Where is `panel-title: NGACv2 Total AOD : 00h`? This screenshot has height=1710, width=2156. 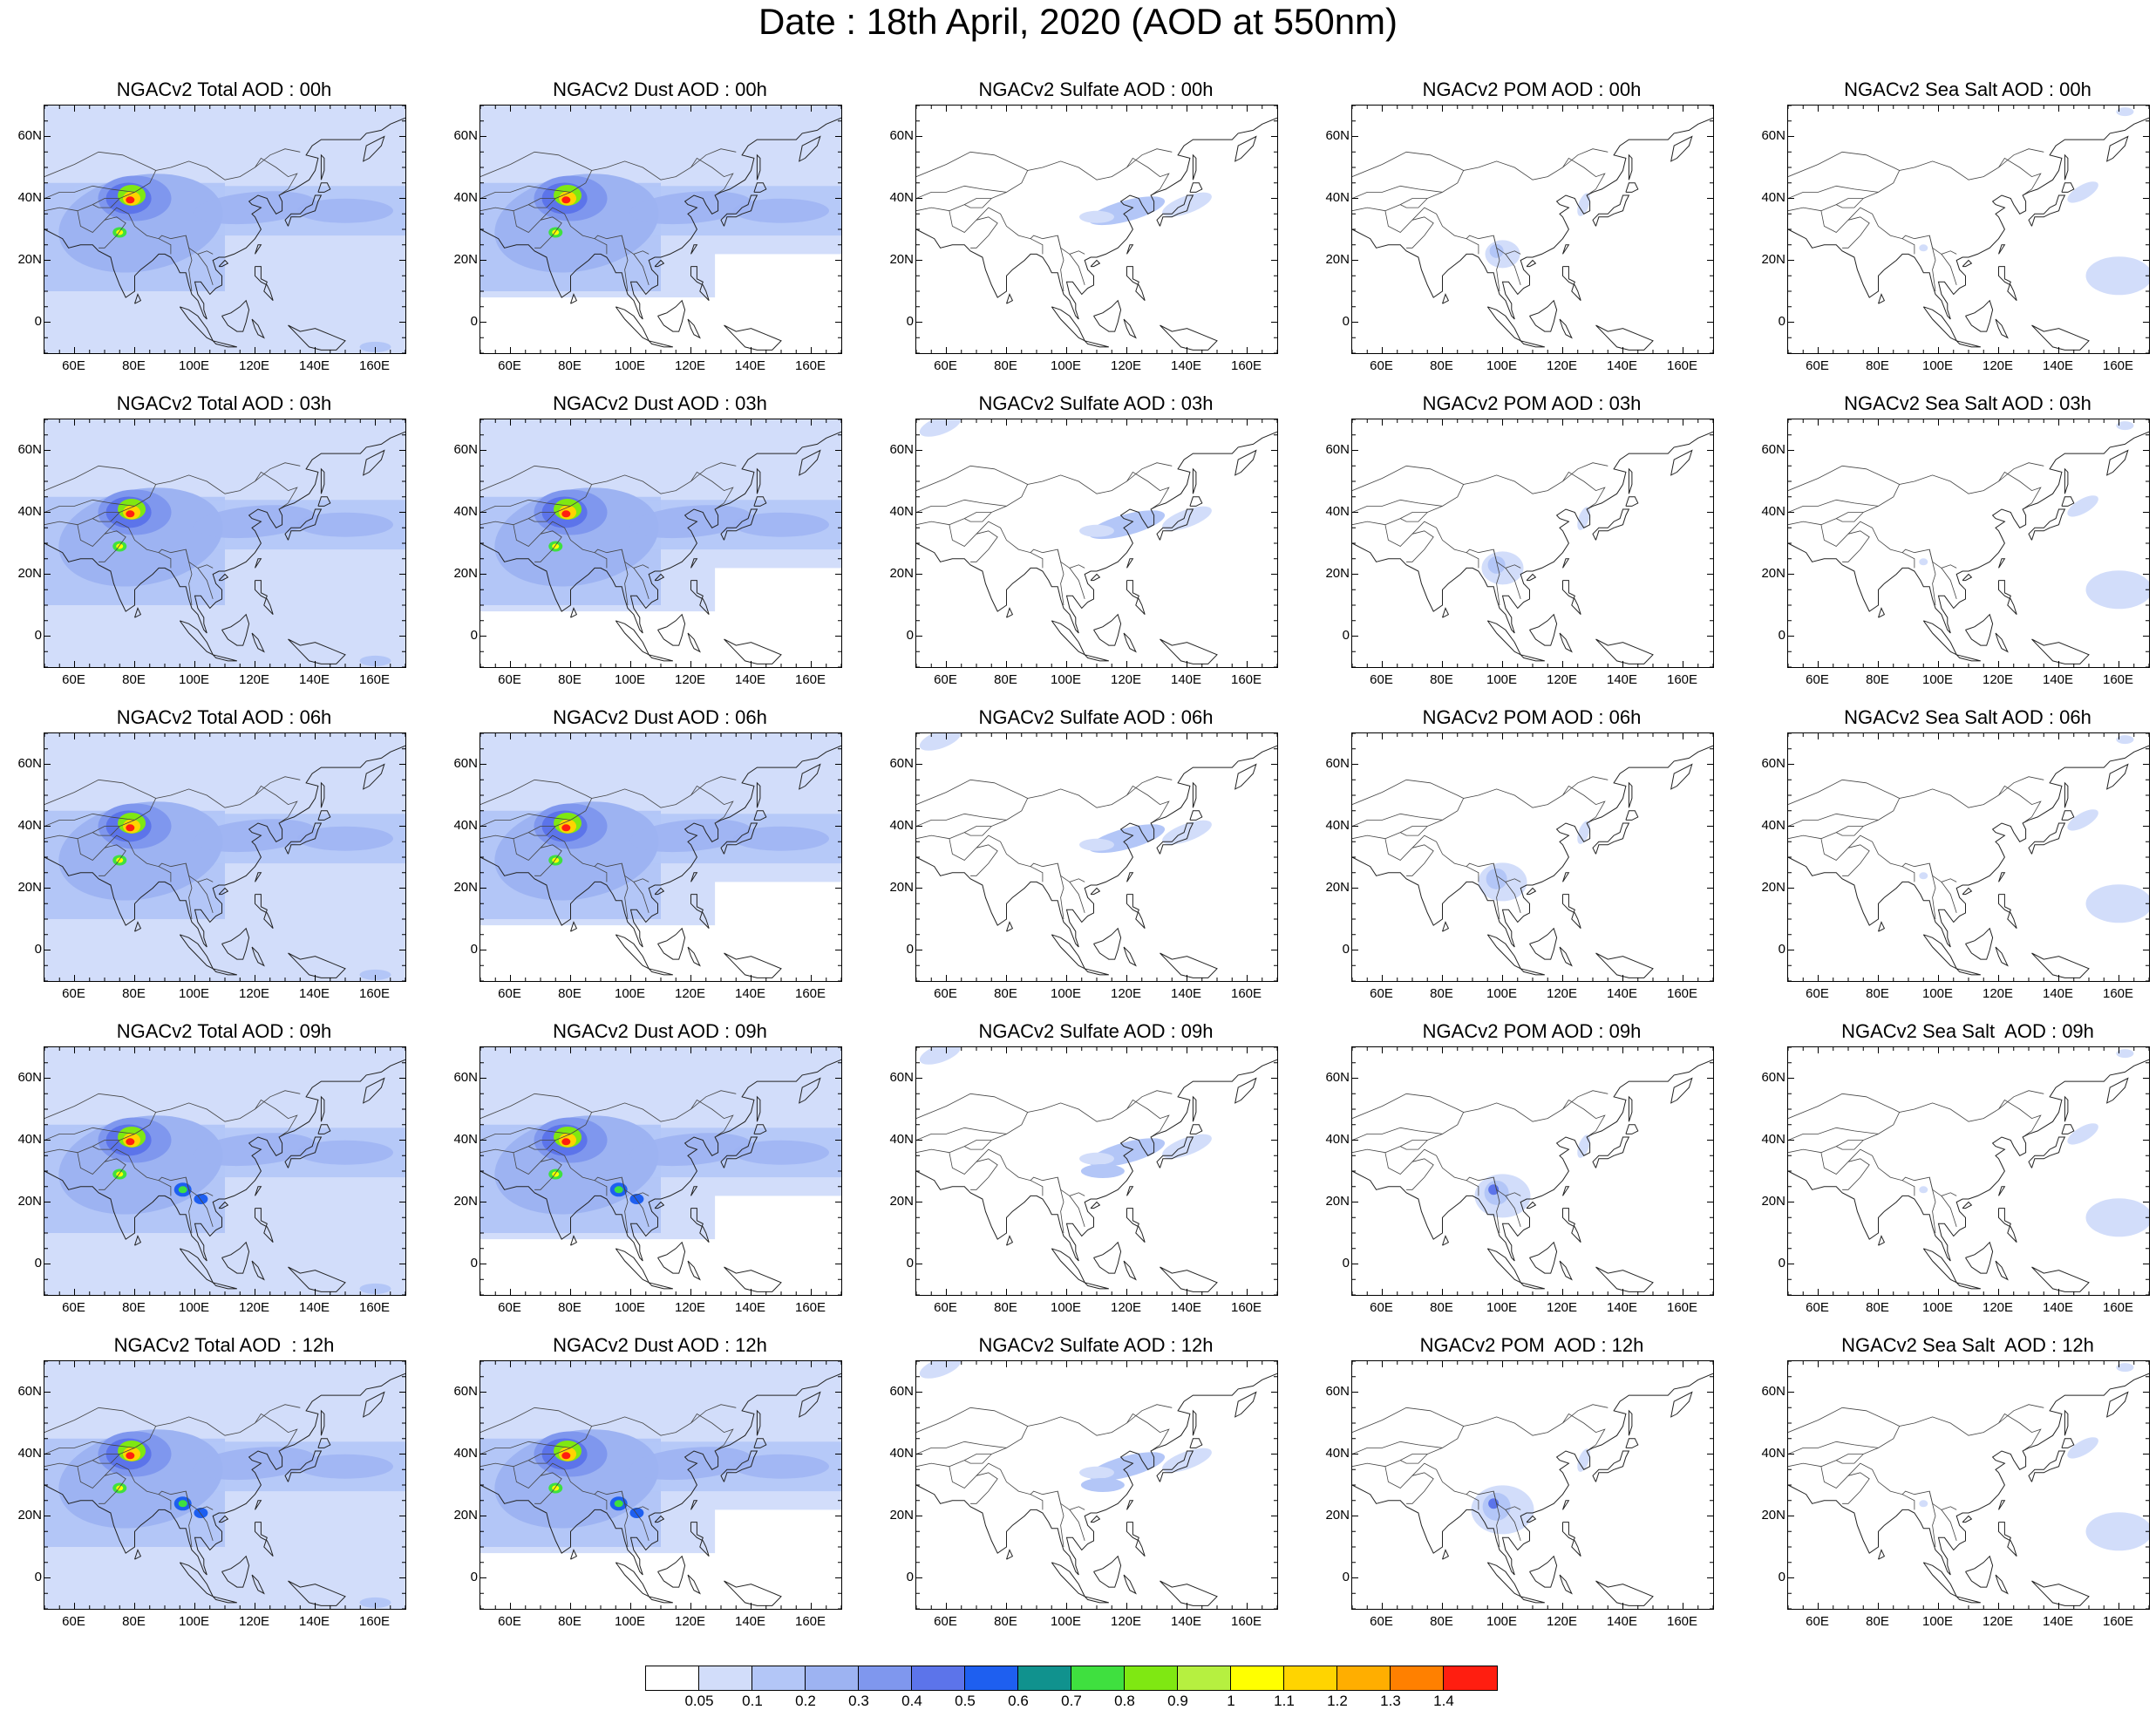
panel-title: NGACv2 Total AOD : 00h is located at coordinates (224, 89).